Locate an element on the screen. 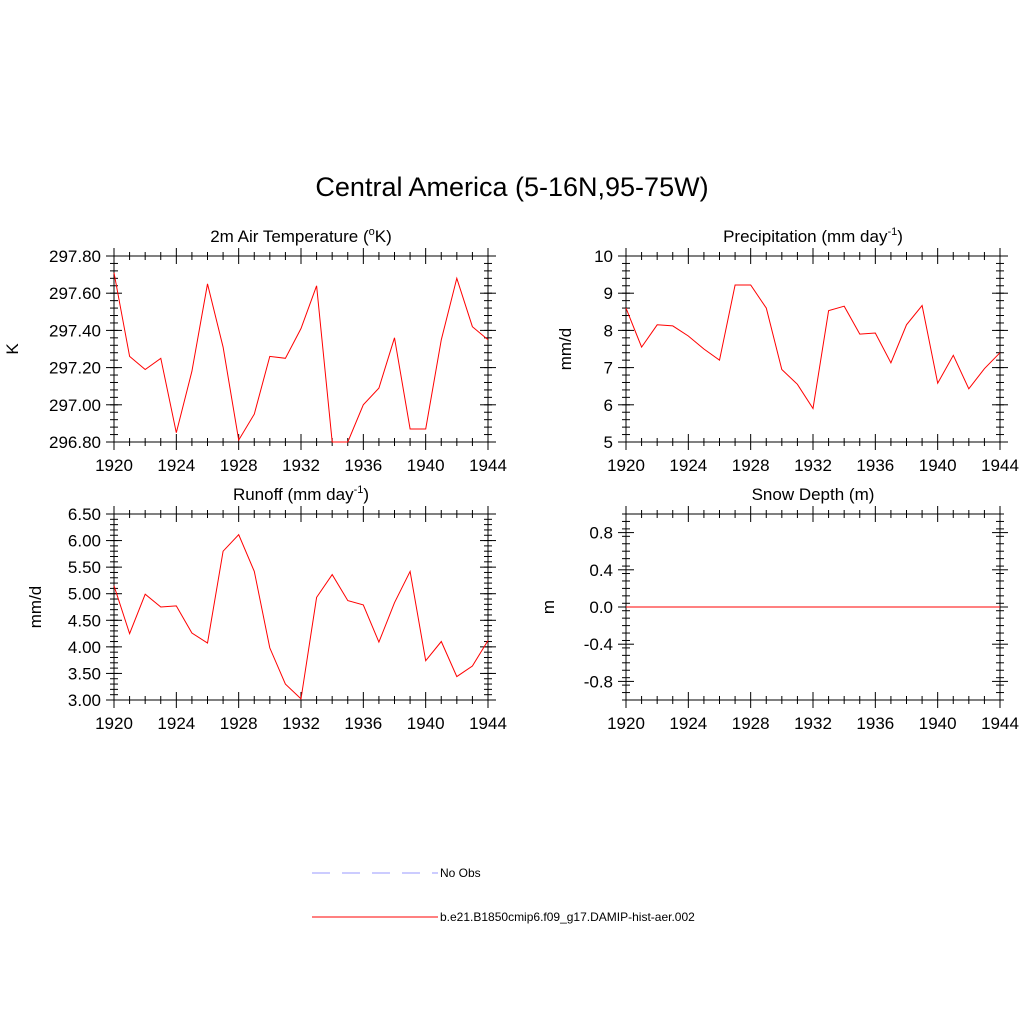  y-tick-label: 4.50 is located at coordinates (84, 620).